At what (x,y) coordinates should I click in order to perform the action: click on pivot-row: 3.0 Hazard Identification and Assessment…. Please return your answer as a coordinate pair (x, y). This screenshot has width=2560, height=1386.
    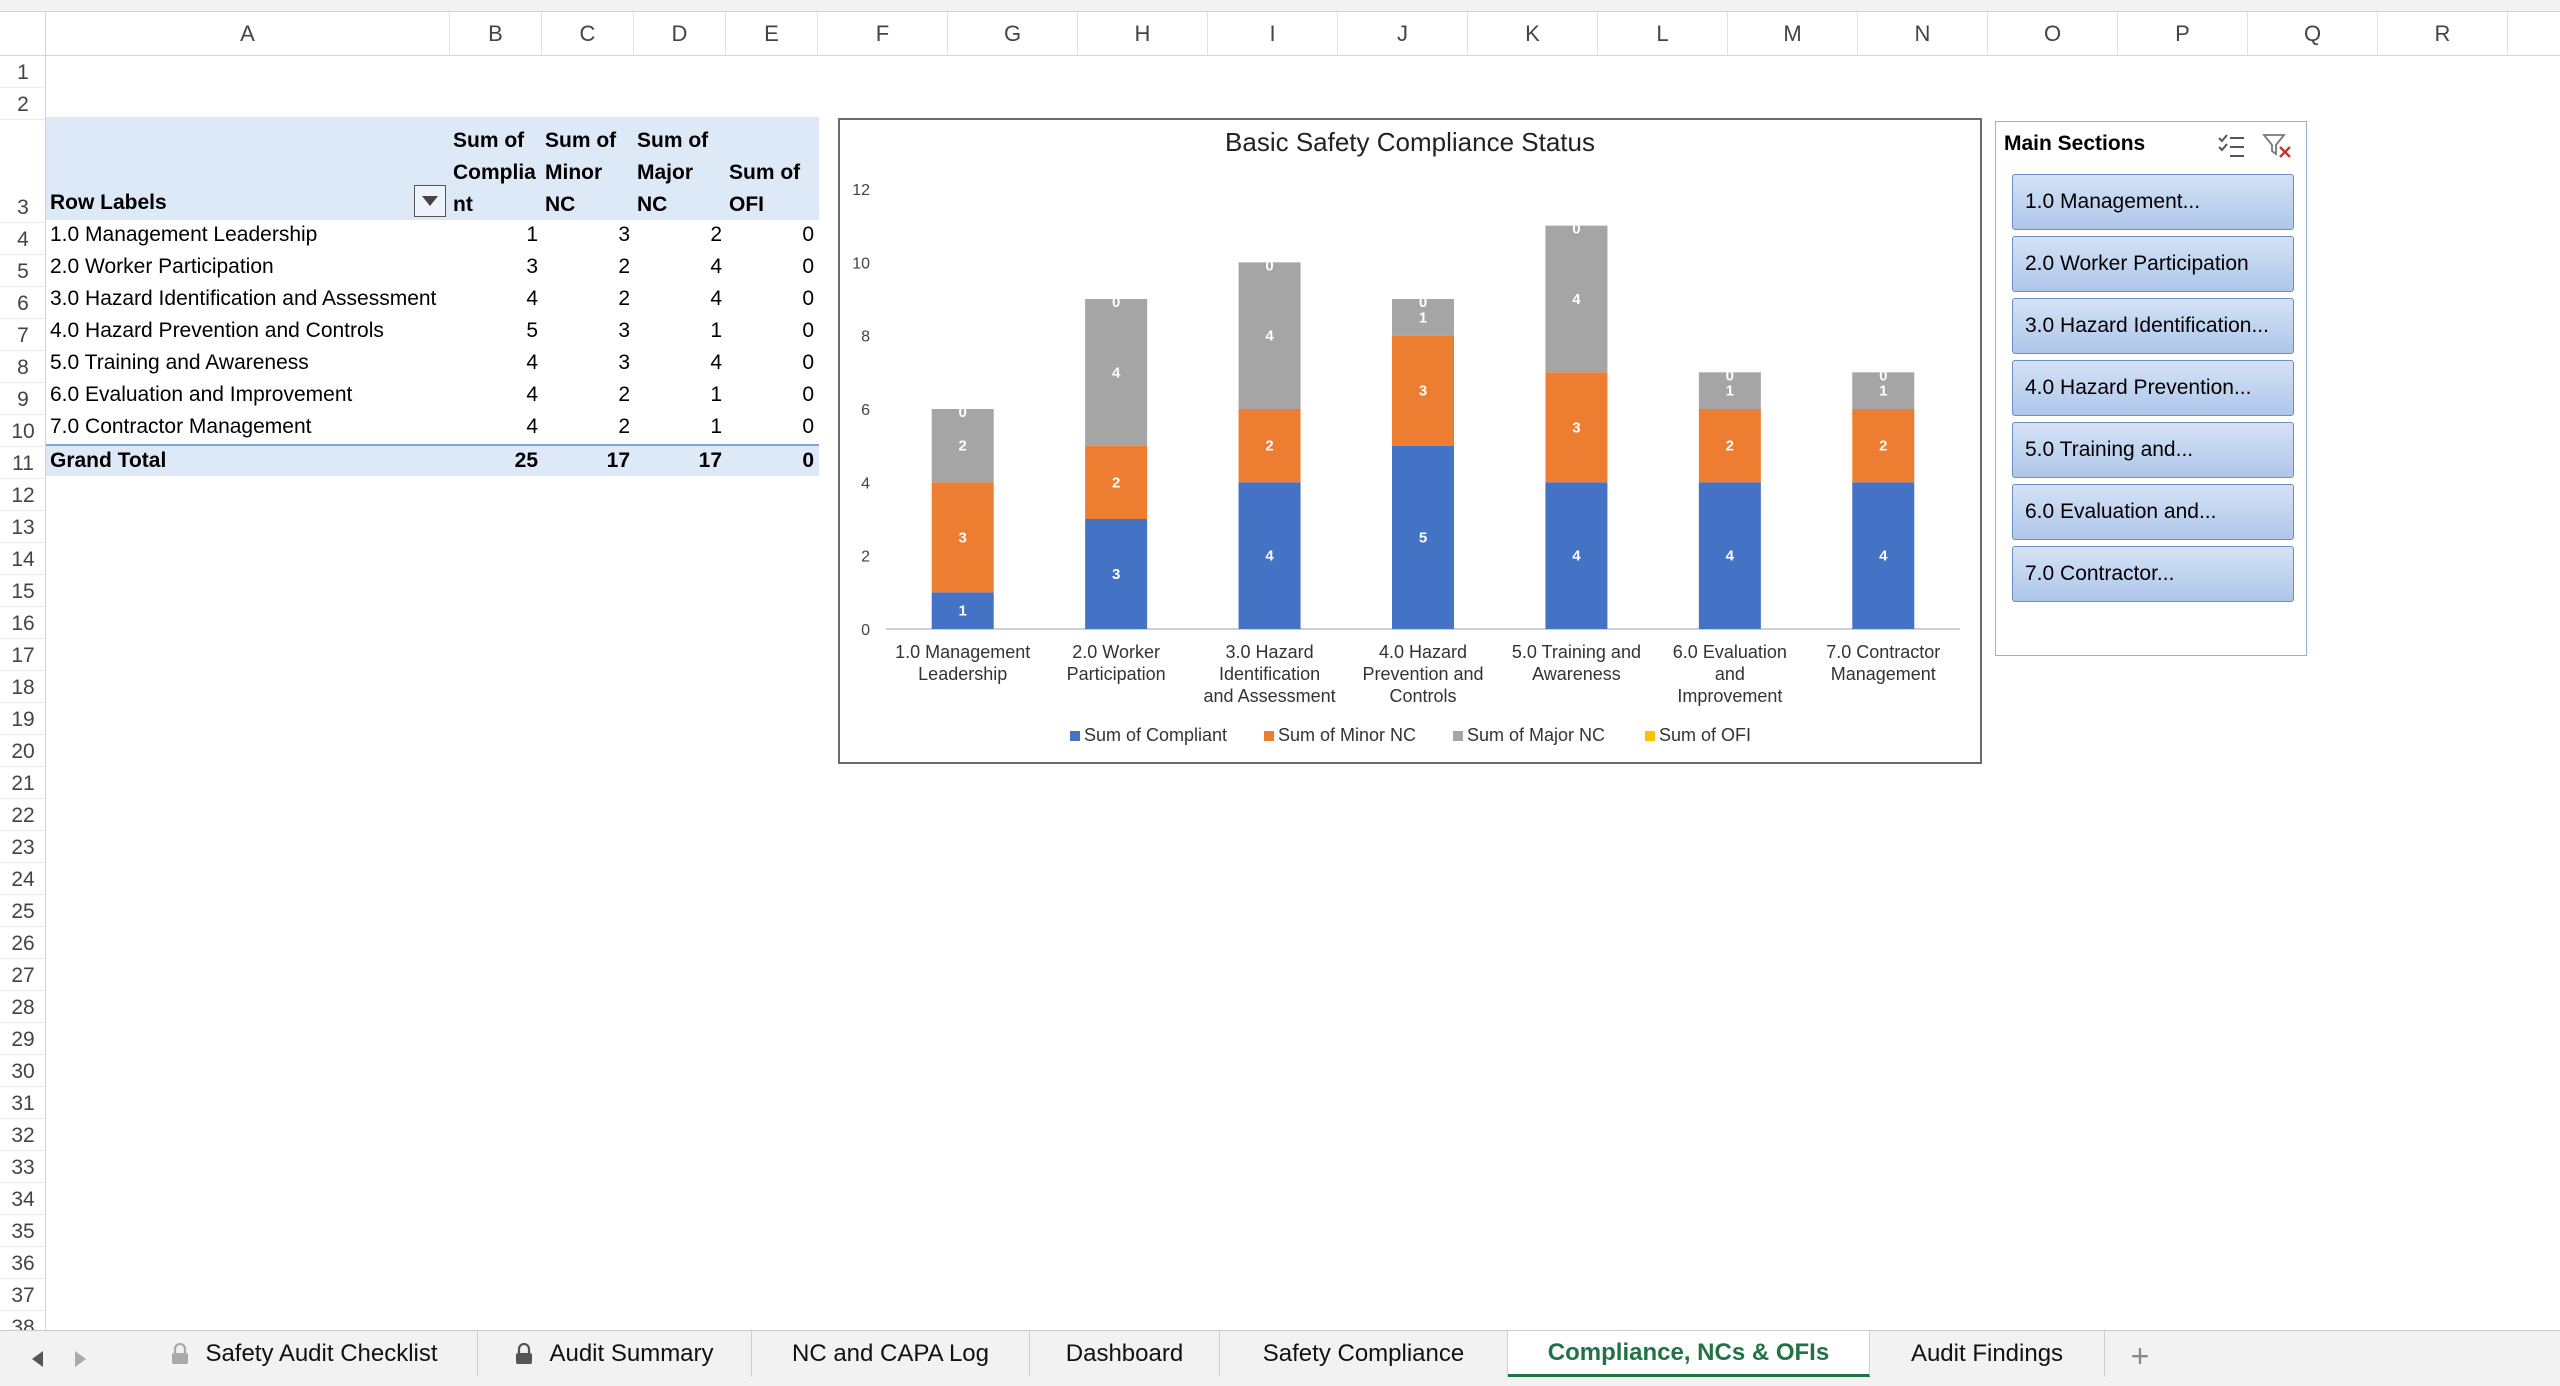
    Looking at the image, I should click on (432, 300).